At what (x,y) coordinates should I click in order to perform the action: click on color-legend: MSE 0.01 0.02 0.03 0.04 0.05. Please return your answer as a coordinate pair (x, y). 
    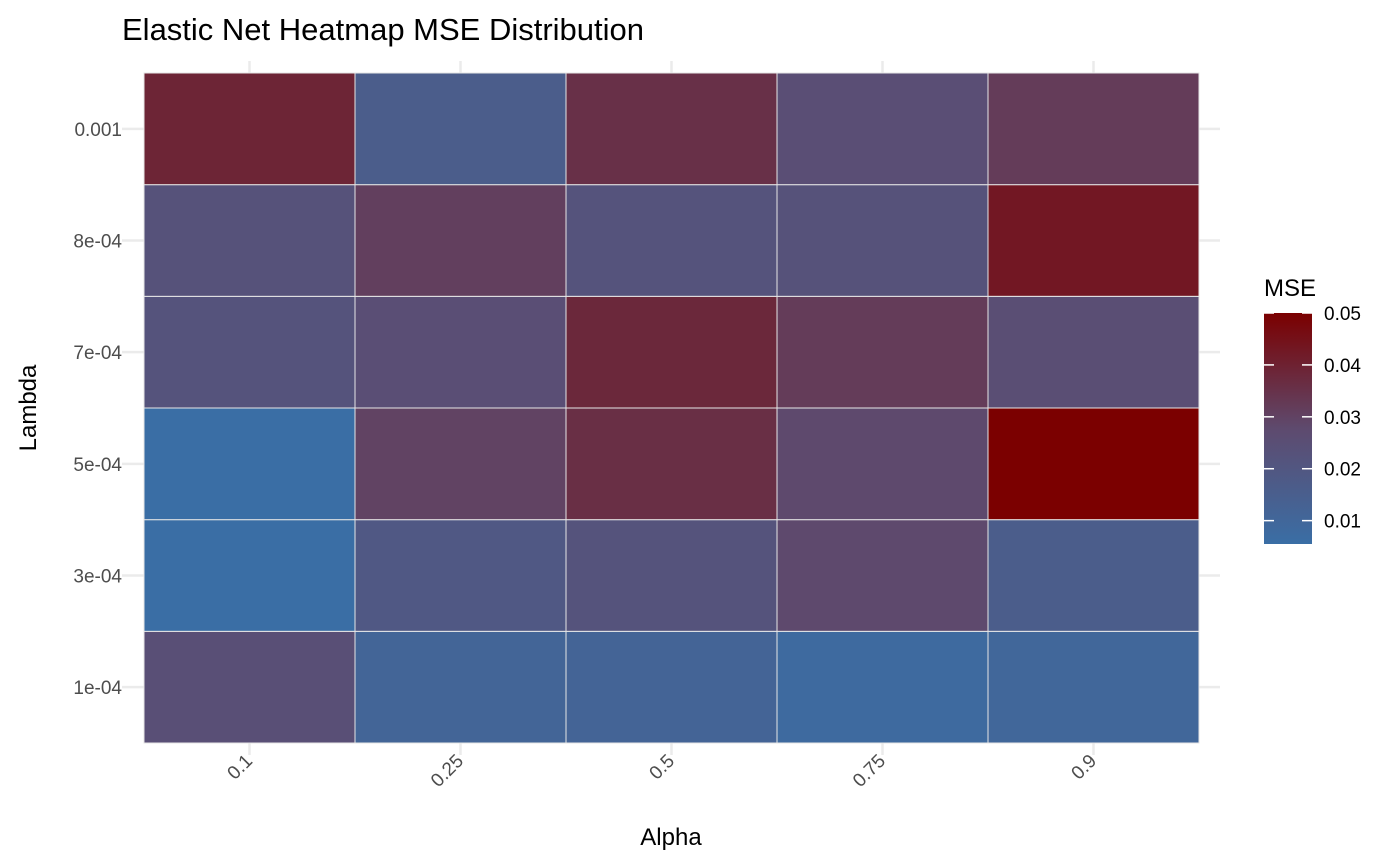
    Looking at the image, I should click on (1312, 409).